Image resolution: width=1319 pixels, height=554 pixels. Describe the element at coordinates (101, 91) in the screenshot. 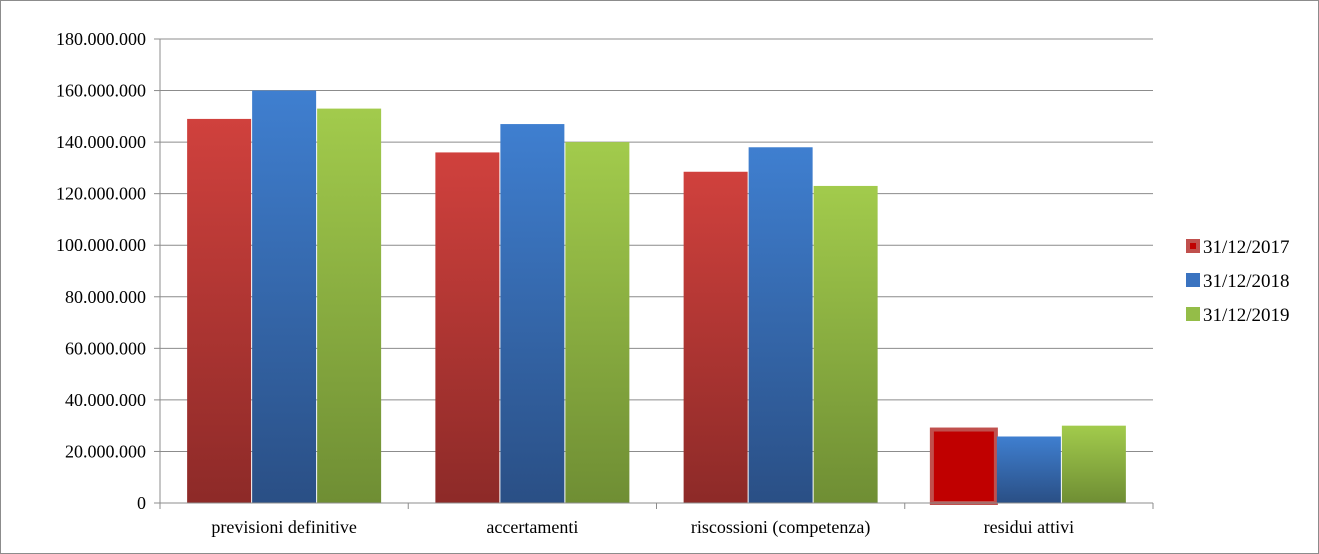

I see `y-tick-label: 160.000.000` at that location.